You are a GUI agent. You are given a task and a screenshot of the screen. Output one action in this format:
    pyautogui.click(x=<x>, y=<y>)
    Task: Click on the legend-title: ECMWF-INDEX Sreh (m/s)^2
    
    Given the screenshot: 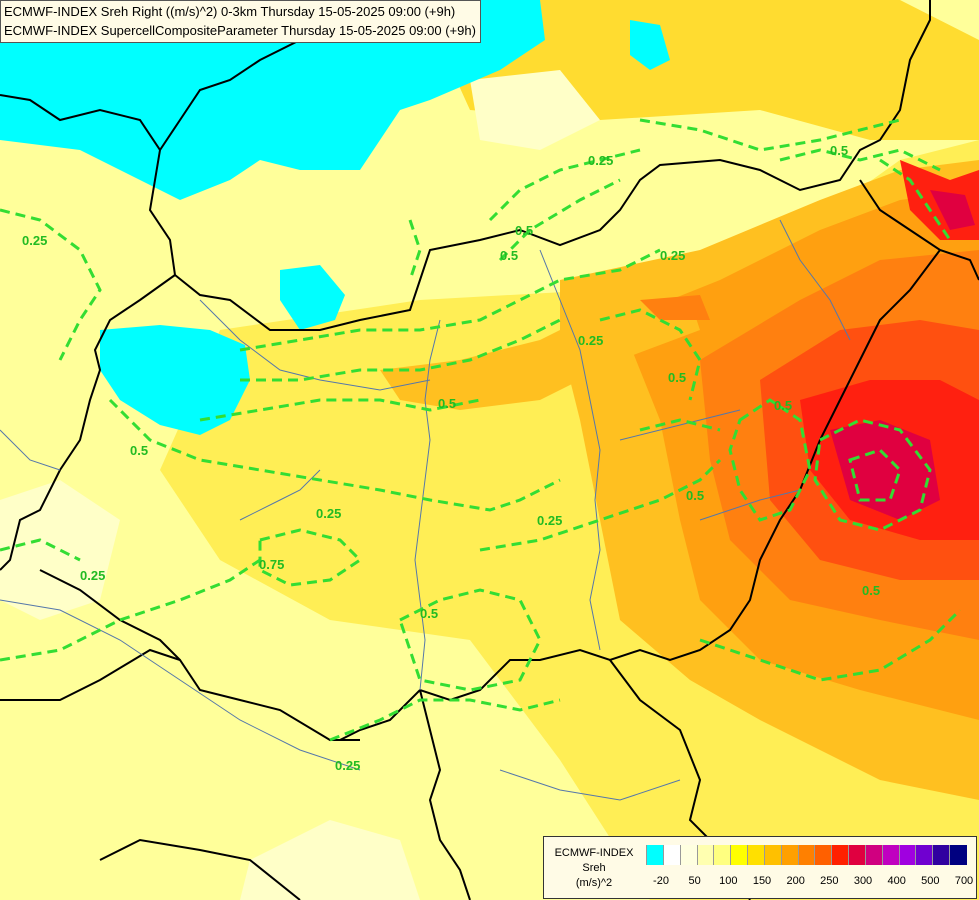 What is the action you would take?
    pyautogui.click(x=594, y=868)
    